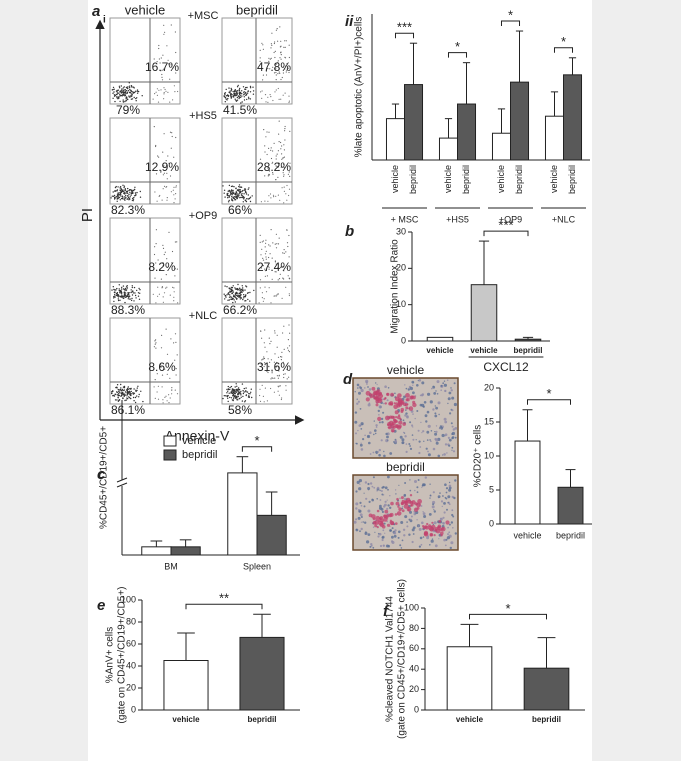 This screenshot has width=681, height=761. What do you see at coordinates (104, 20) in the screenshot?
I see `panel-part: i` at bounding box center [104, 20].